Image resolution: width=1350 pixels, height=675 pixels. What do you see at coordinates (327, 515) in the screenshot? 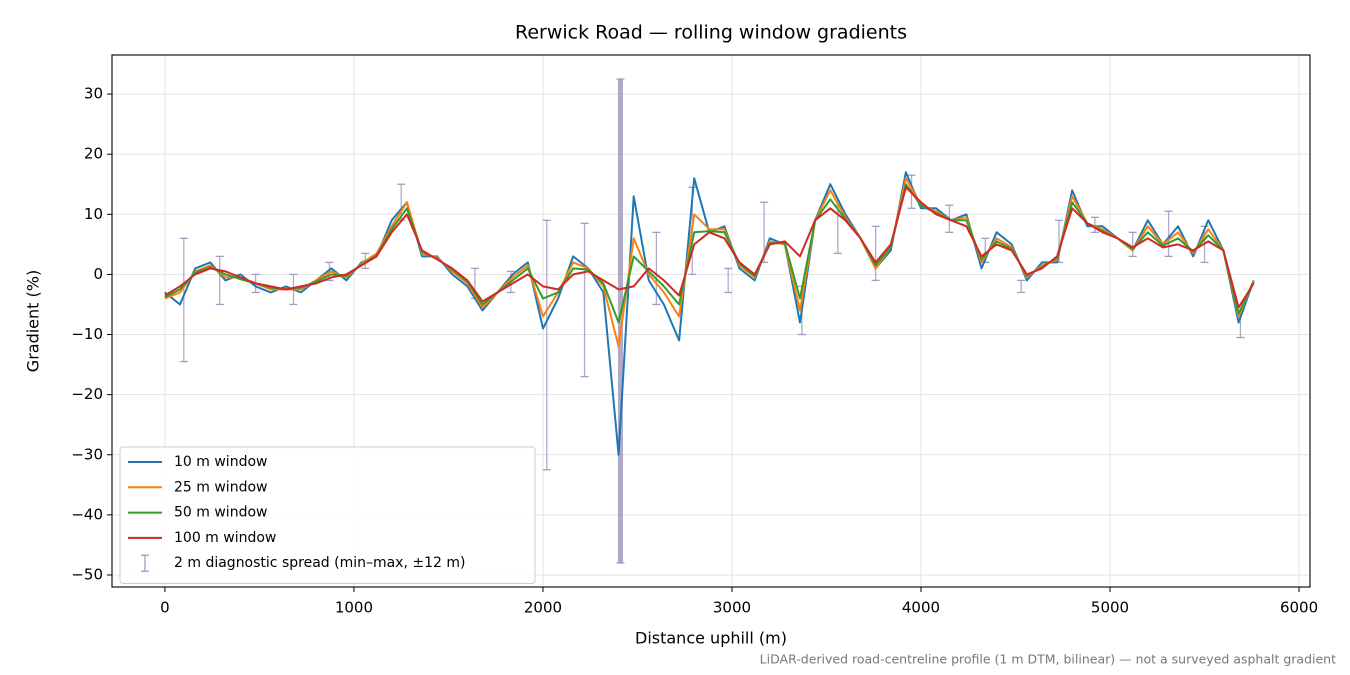
I see `legend-box` at bounding box center [327, 515].